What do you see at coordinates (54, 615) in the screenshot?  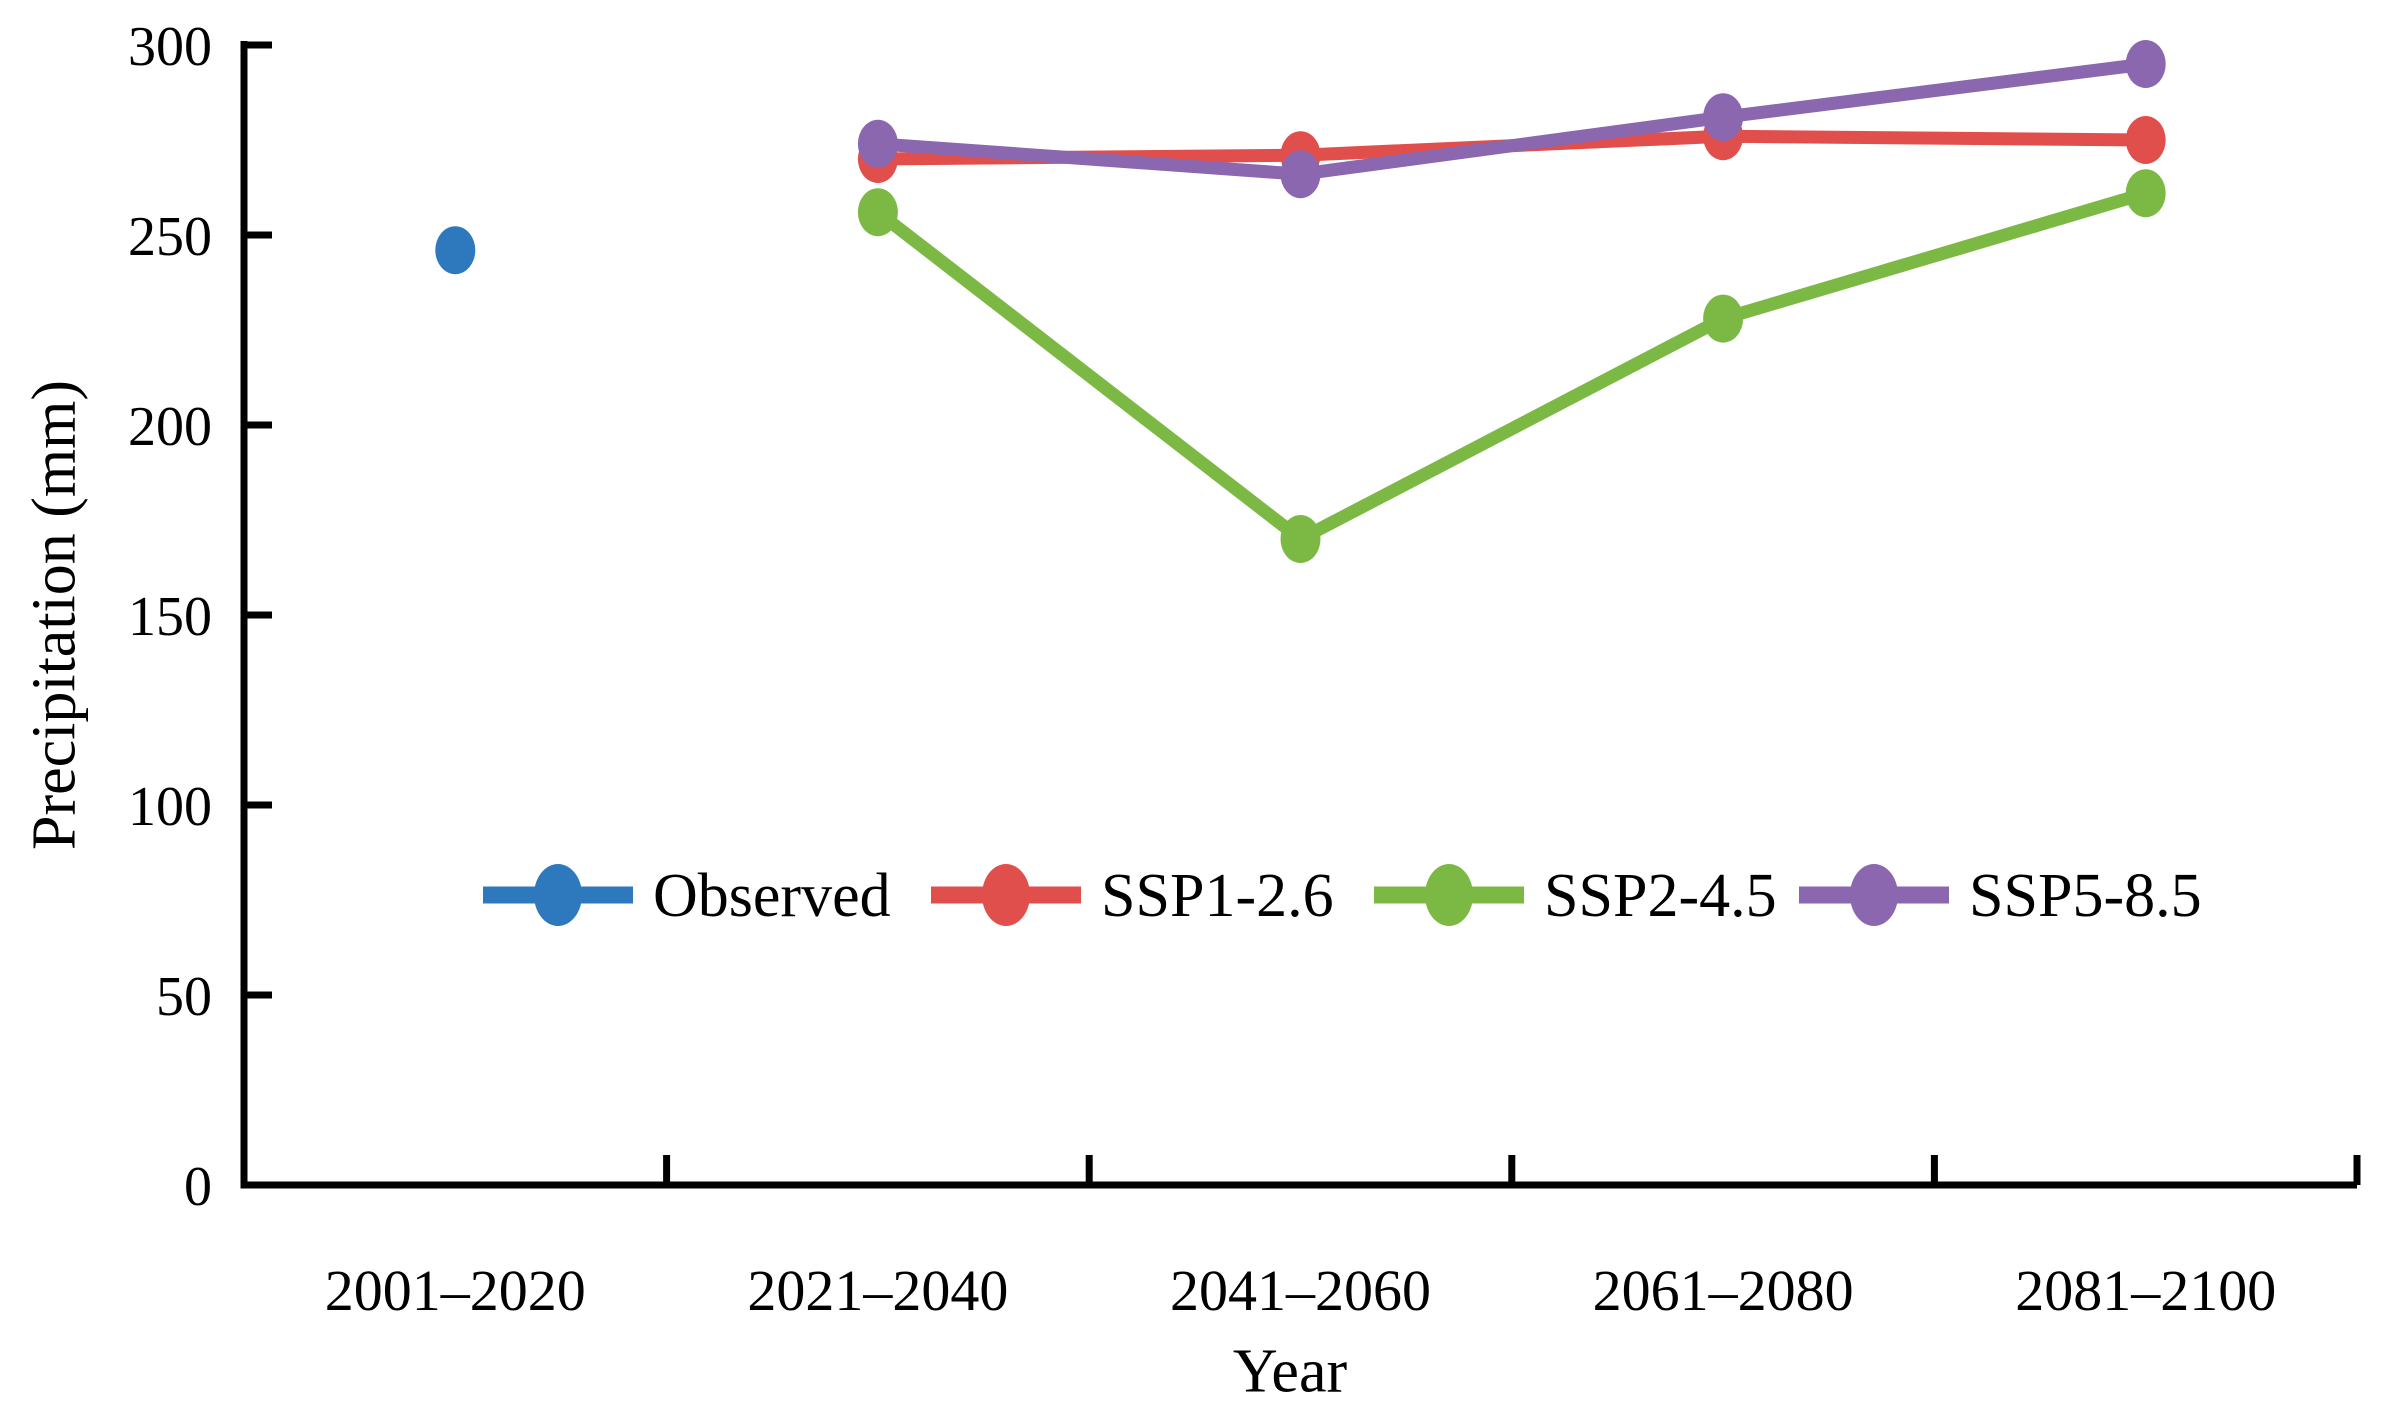 I see `y-axis-title: Precipitation (mm)` at bounding box center [54, 615].